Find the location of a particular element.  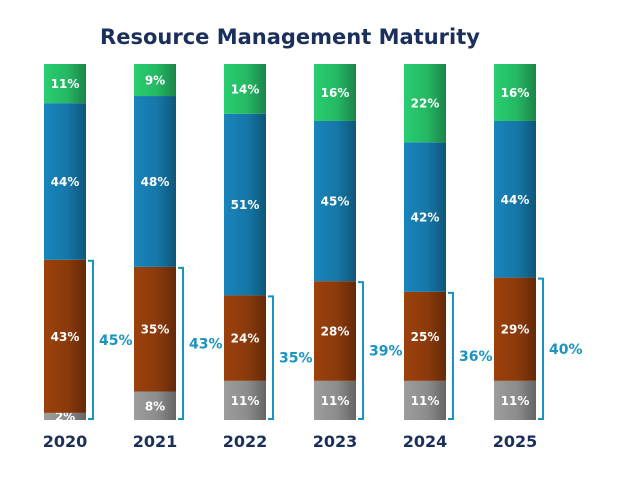

bar-value-label-2023-lower: 28% is located at coordinates (335, 332).